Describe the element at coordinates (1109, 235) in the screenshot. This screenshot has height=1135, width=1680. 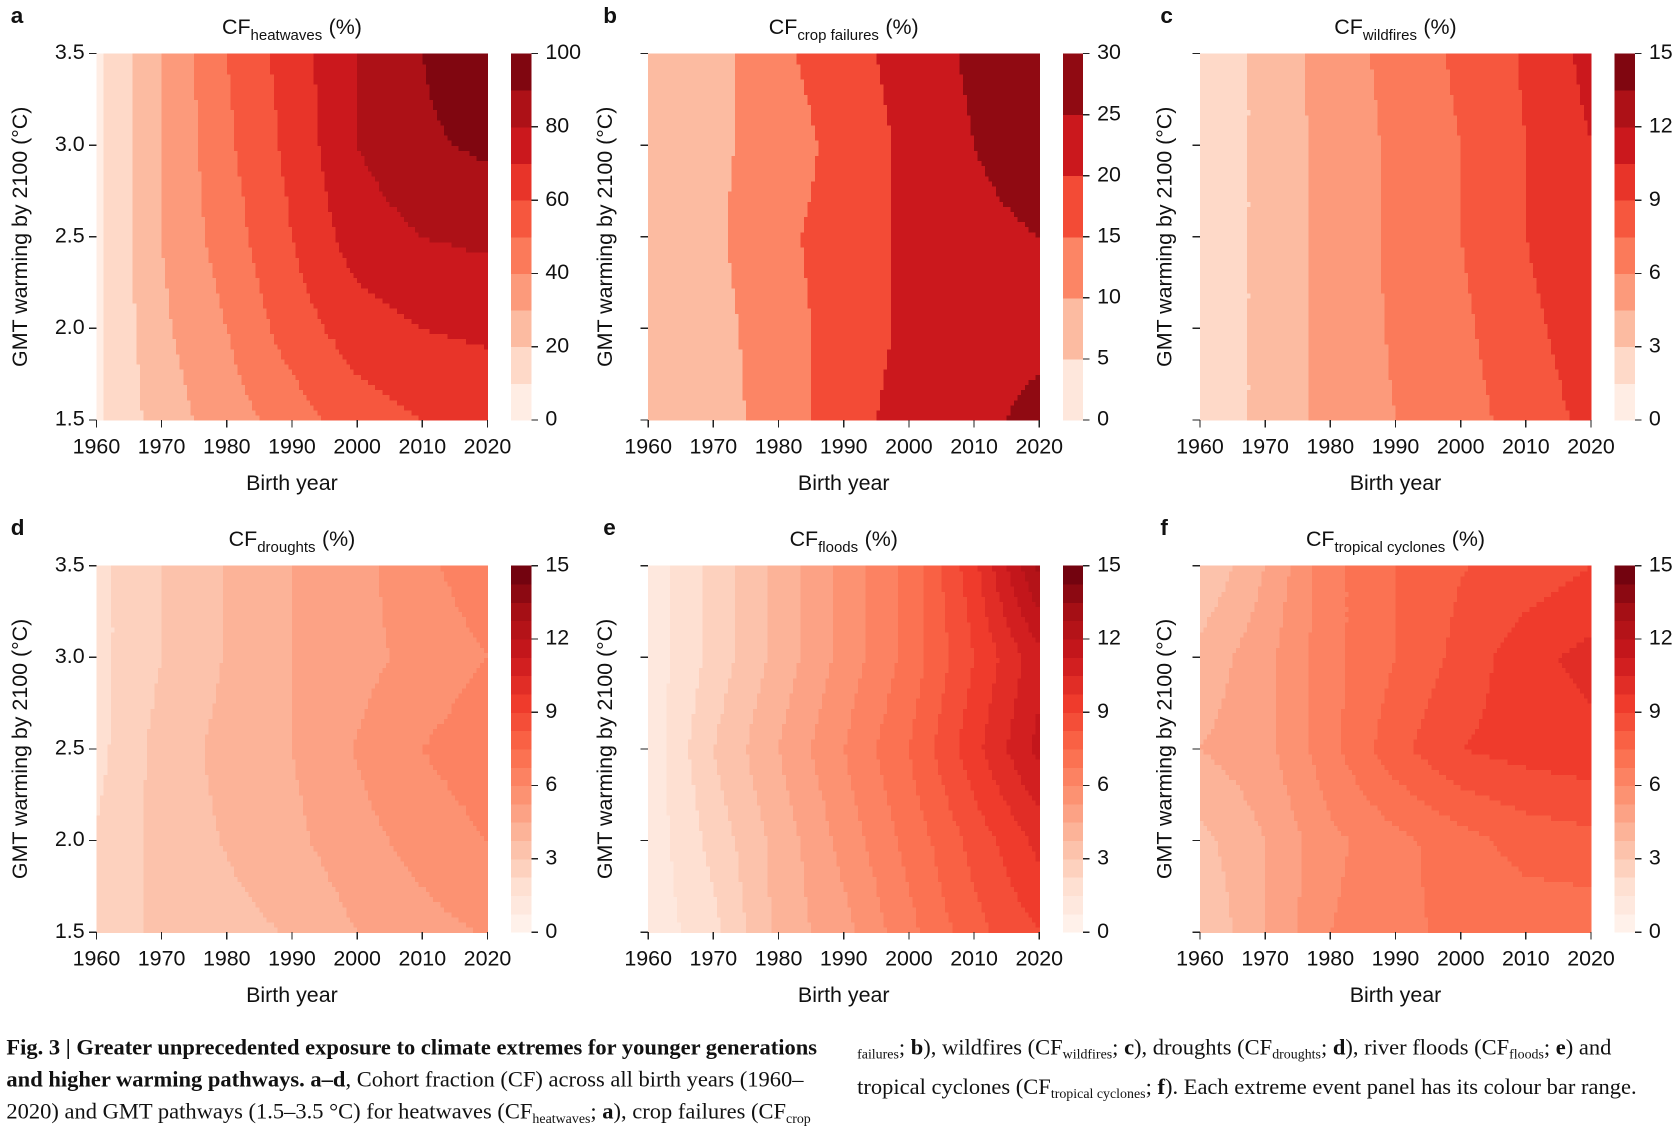
I see `colorbar-tick-label: 15` at that location.